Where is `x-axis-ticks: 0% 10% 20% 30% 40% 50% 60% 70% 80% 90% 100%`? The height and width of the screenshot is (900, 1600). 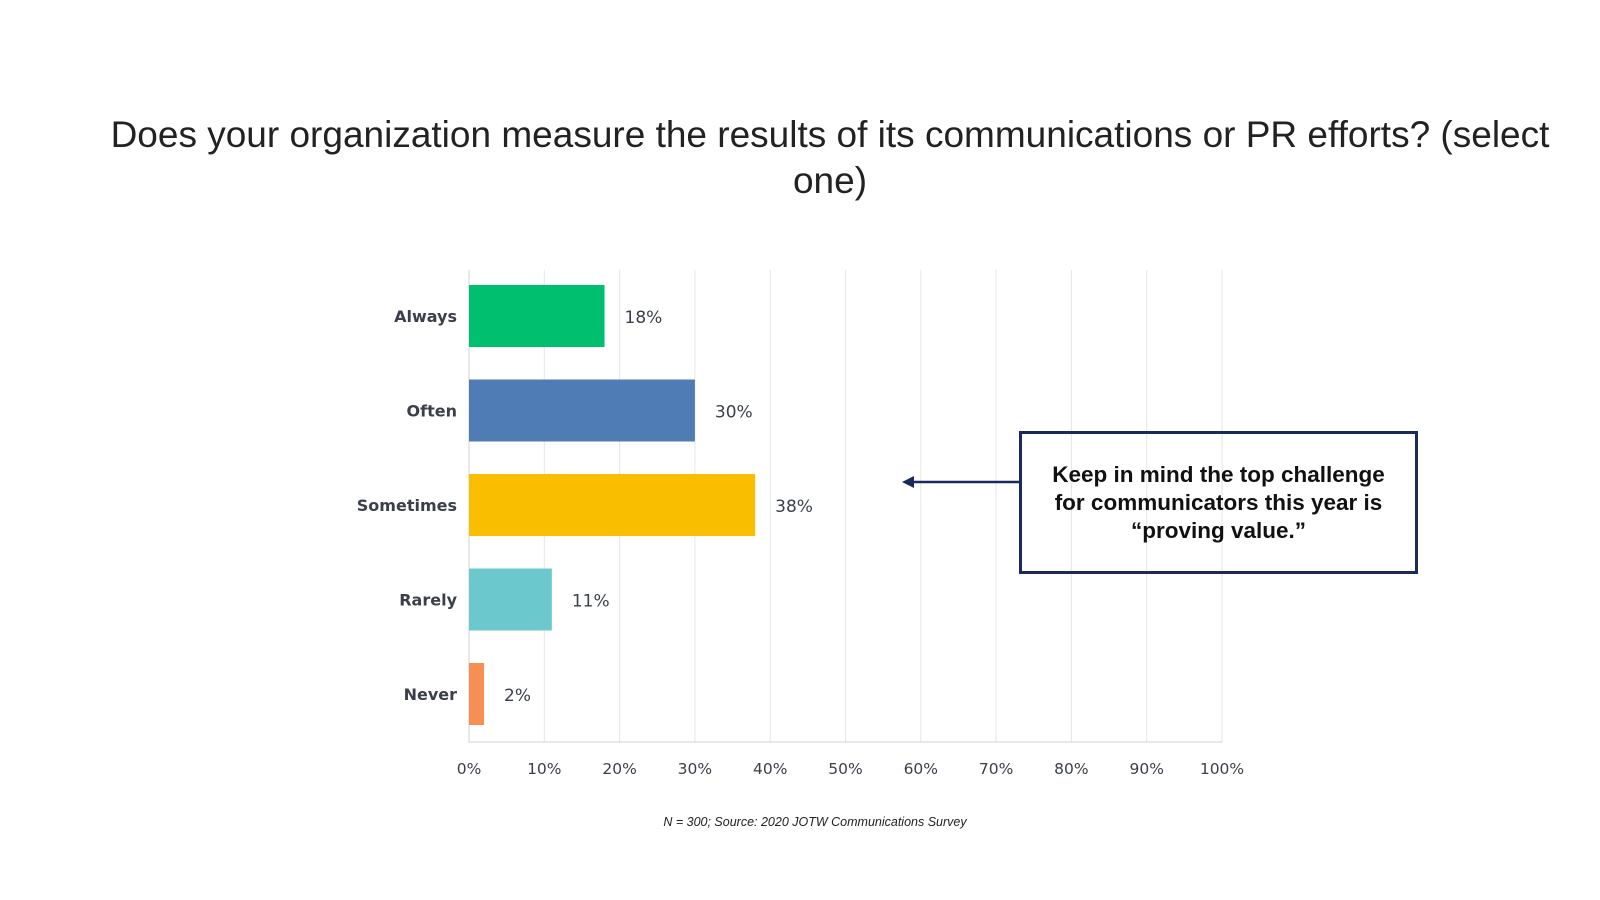 x-axis-ticks: 0% 10% 20% 30% 40% 50% 60% 70% 80% 90% 100% is located at coordinates (850, 769).